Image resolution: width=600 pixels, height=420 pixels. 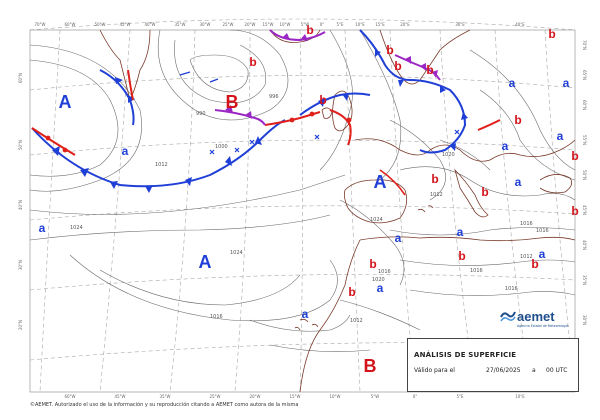 I want to click on coordinate-tick-label: 45°N, so click(x=584, y=210).